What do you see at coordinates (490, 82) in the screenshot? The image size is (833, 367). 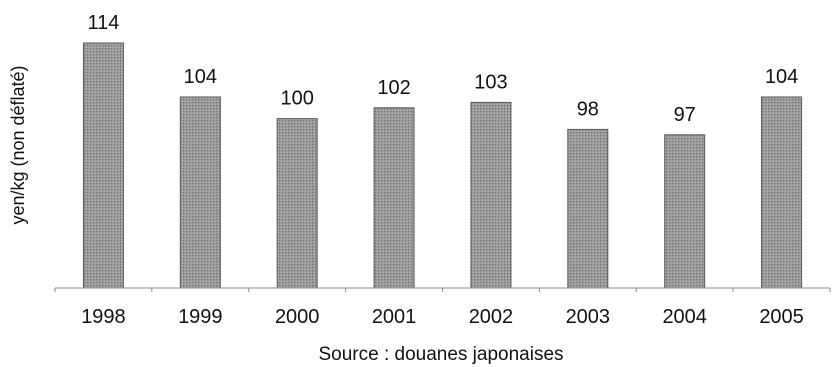 I see `data-label-2002: 103` at bounding box center [490, 82].